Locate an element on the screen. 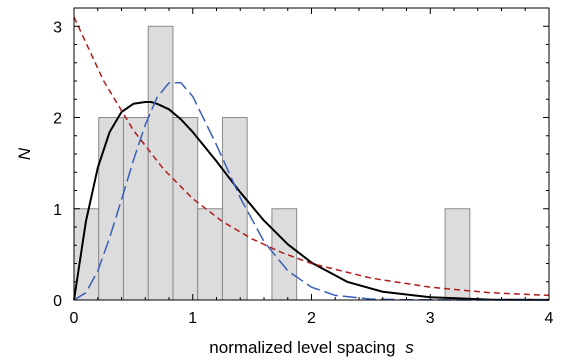  x-tick-label: 2 is located at coordinates (311, 318).